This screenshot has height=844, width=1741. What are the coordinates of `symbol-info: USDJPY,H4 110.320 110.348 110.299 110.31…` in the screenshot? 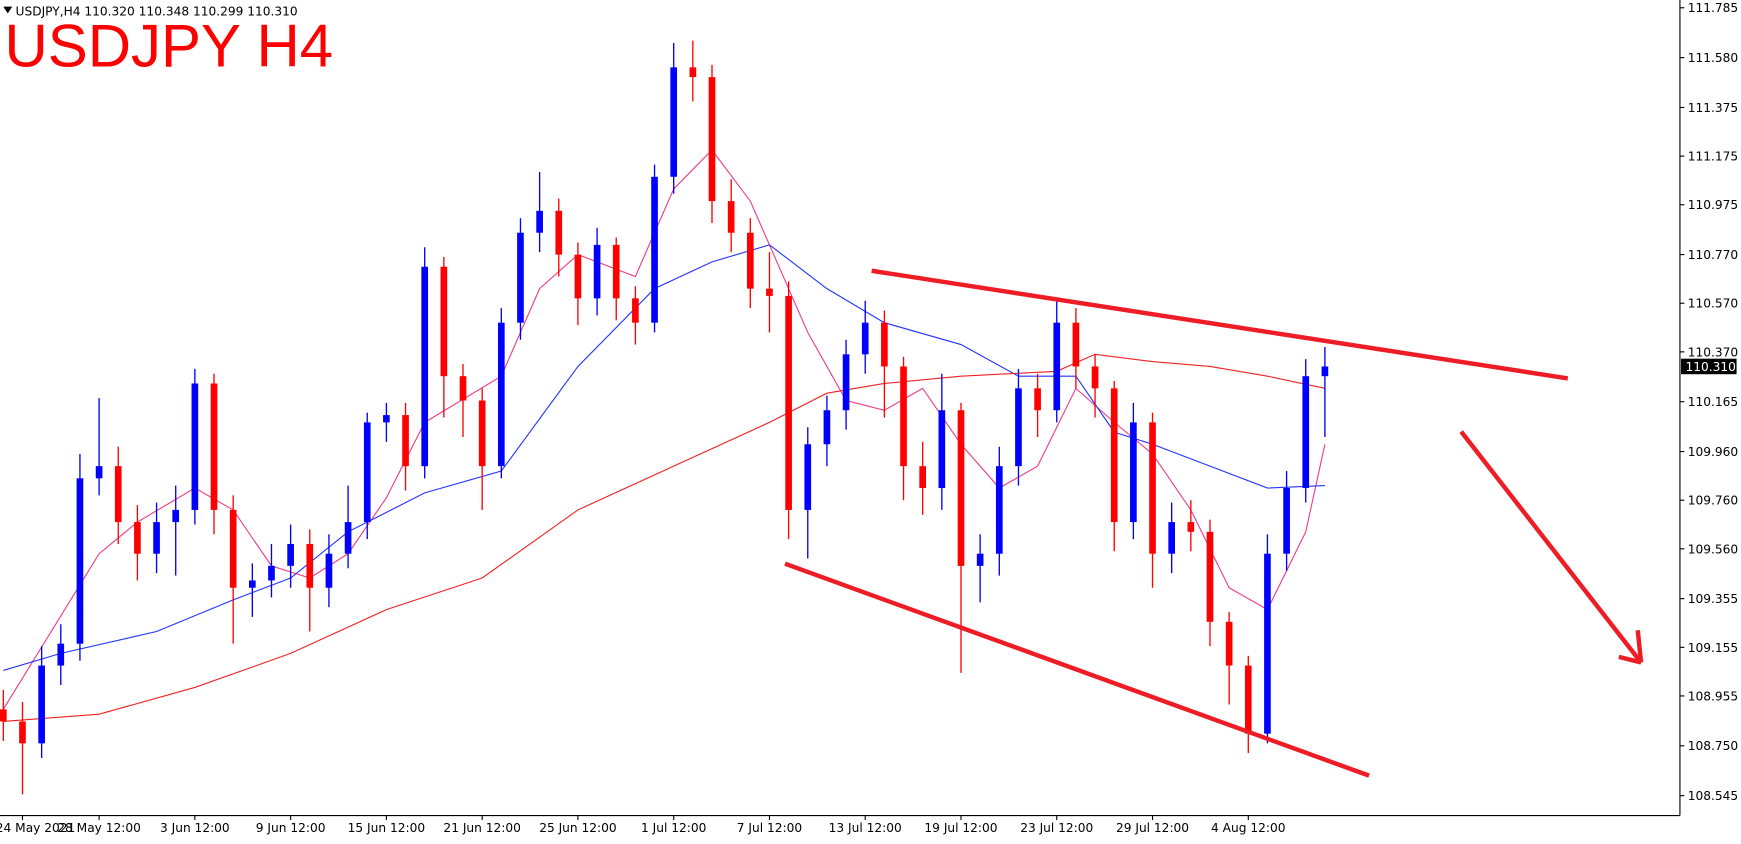 It's located at (157, 12).